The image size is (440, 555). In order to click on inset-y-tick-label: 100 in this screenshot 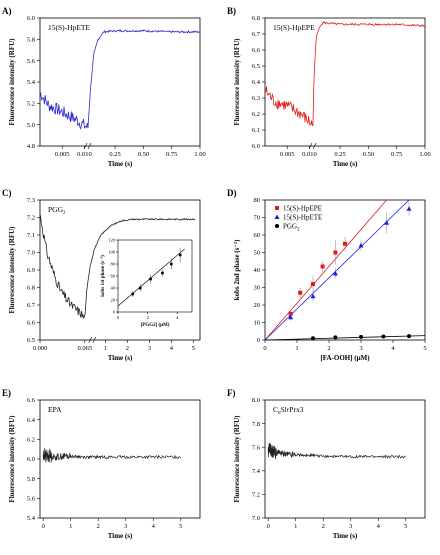, I will do `click(112, 252)`.